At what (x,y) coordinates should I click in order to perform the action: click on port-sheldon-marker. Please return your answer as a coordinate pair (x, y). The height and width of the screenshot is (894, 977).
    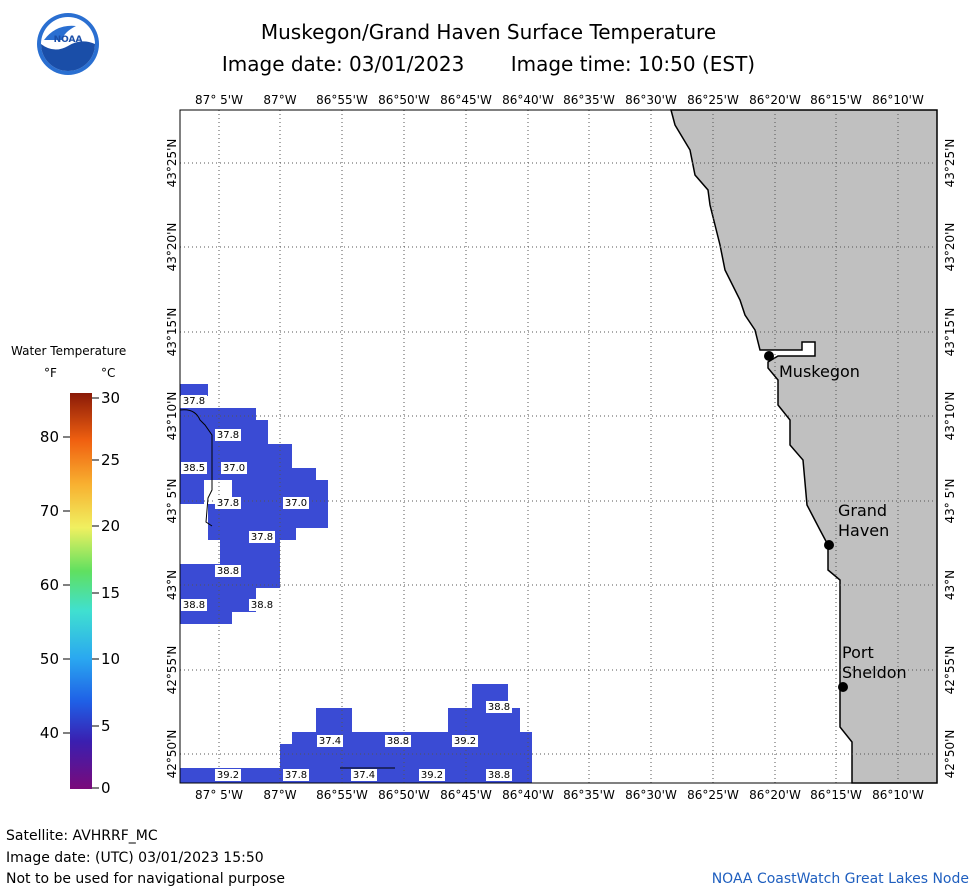
    Looking at the image, I should click on (843, 687).